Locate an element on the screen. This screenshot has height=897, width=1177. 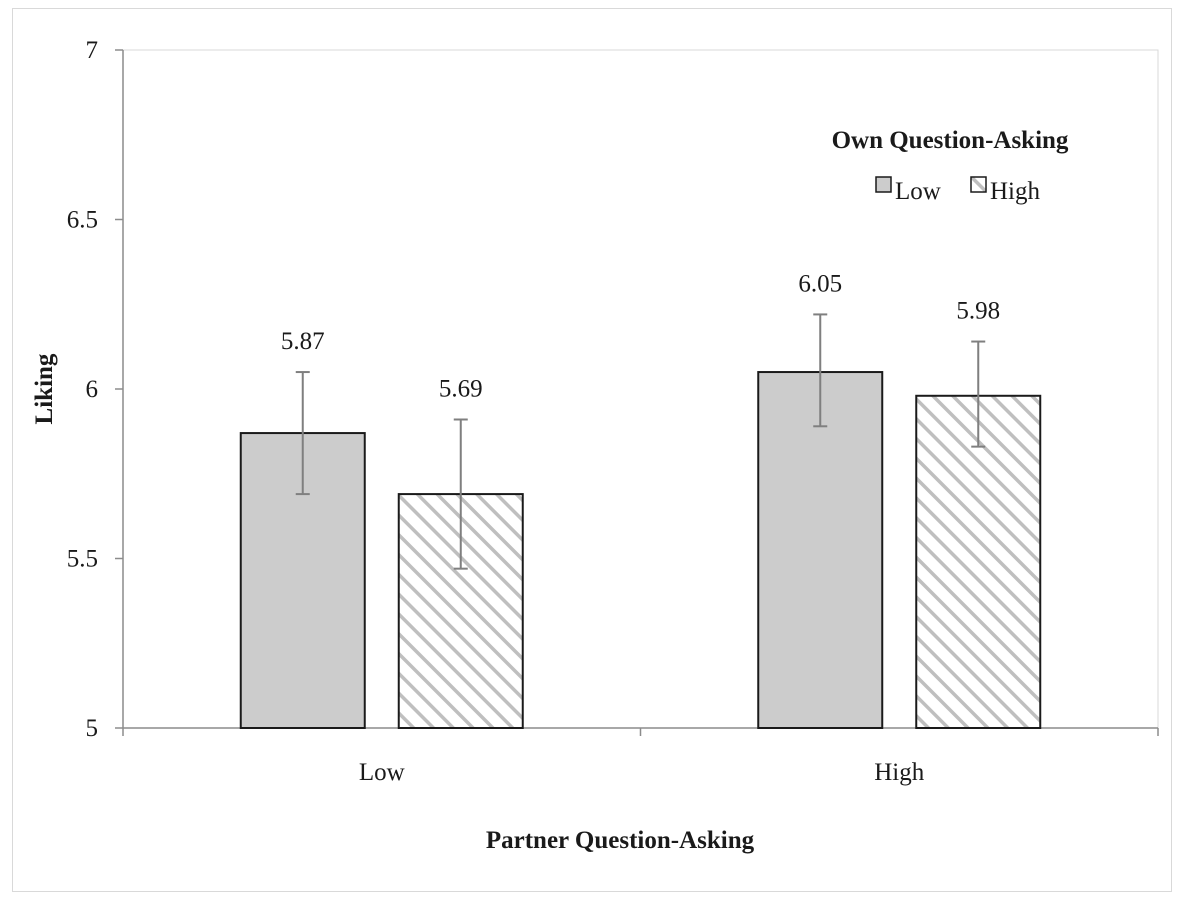
data-label: 5.69 is located at coordinates (461, 389).